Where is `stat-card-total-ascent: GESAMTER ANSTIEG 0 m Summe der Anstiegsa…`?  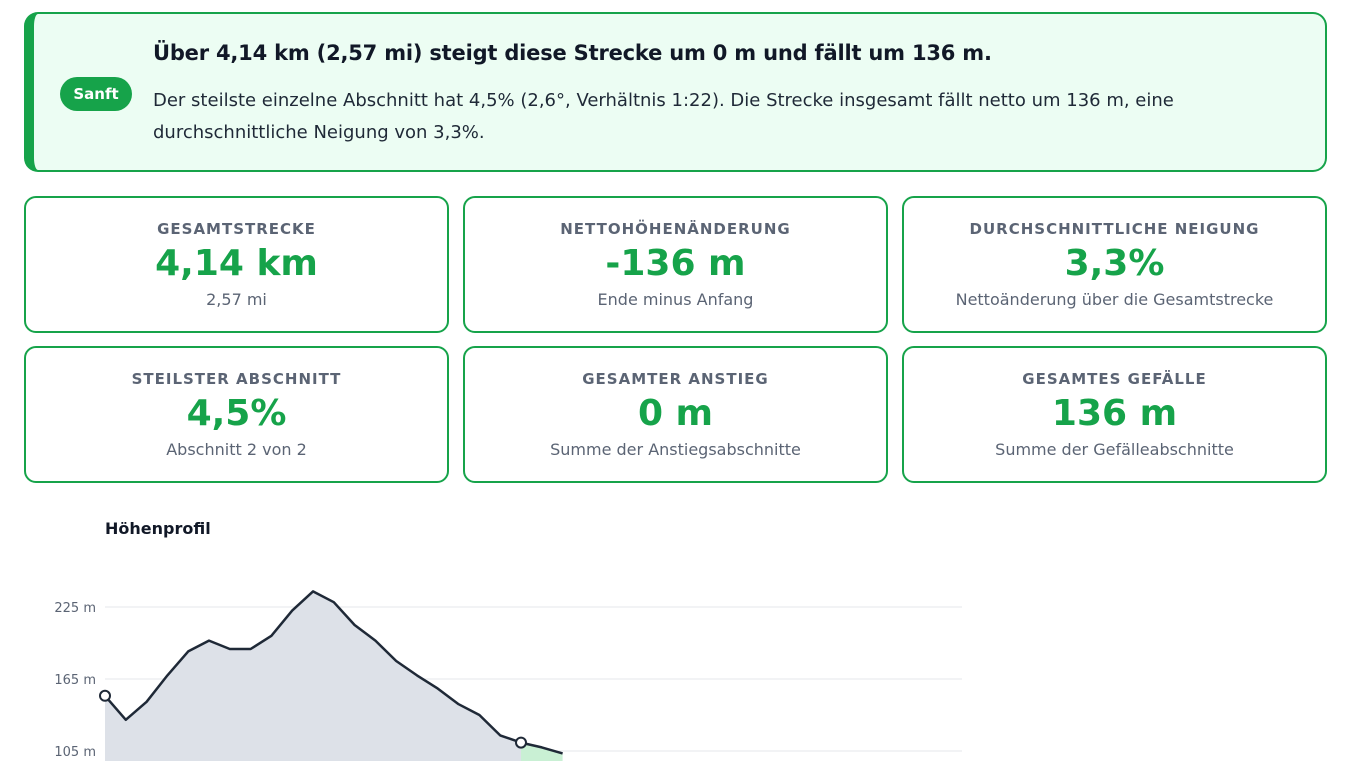 stat-card-total-ascent: GESAMTER ANSTIEG 0 m Summe der Anstiegsa… is located at coordinates (675, 414).